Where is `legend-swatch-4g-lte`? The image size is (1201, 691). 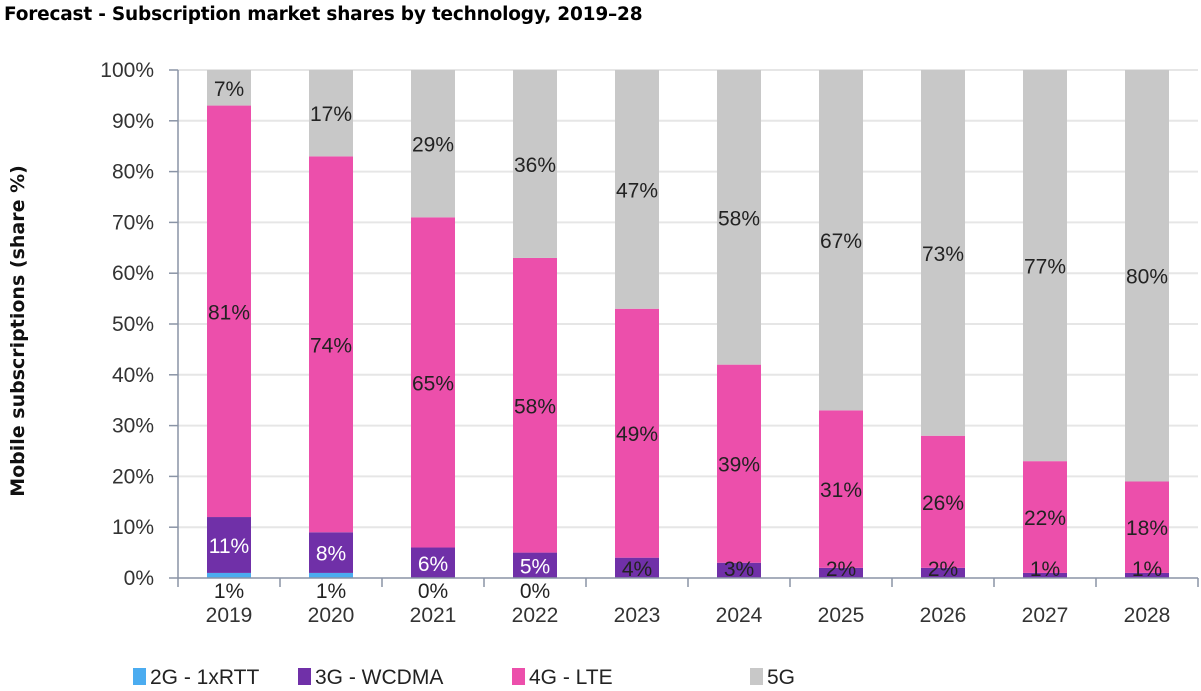
legend-swatch-4g-lte is located at coordinates (518, 676).